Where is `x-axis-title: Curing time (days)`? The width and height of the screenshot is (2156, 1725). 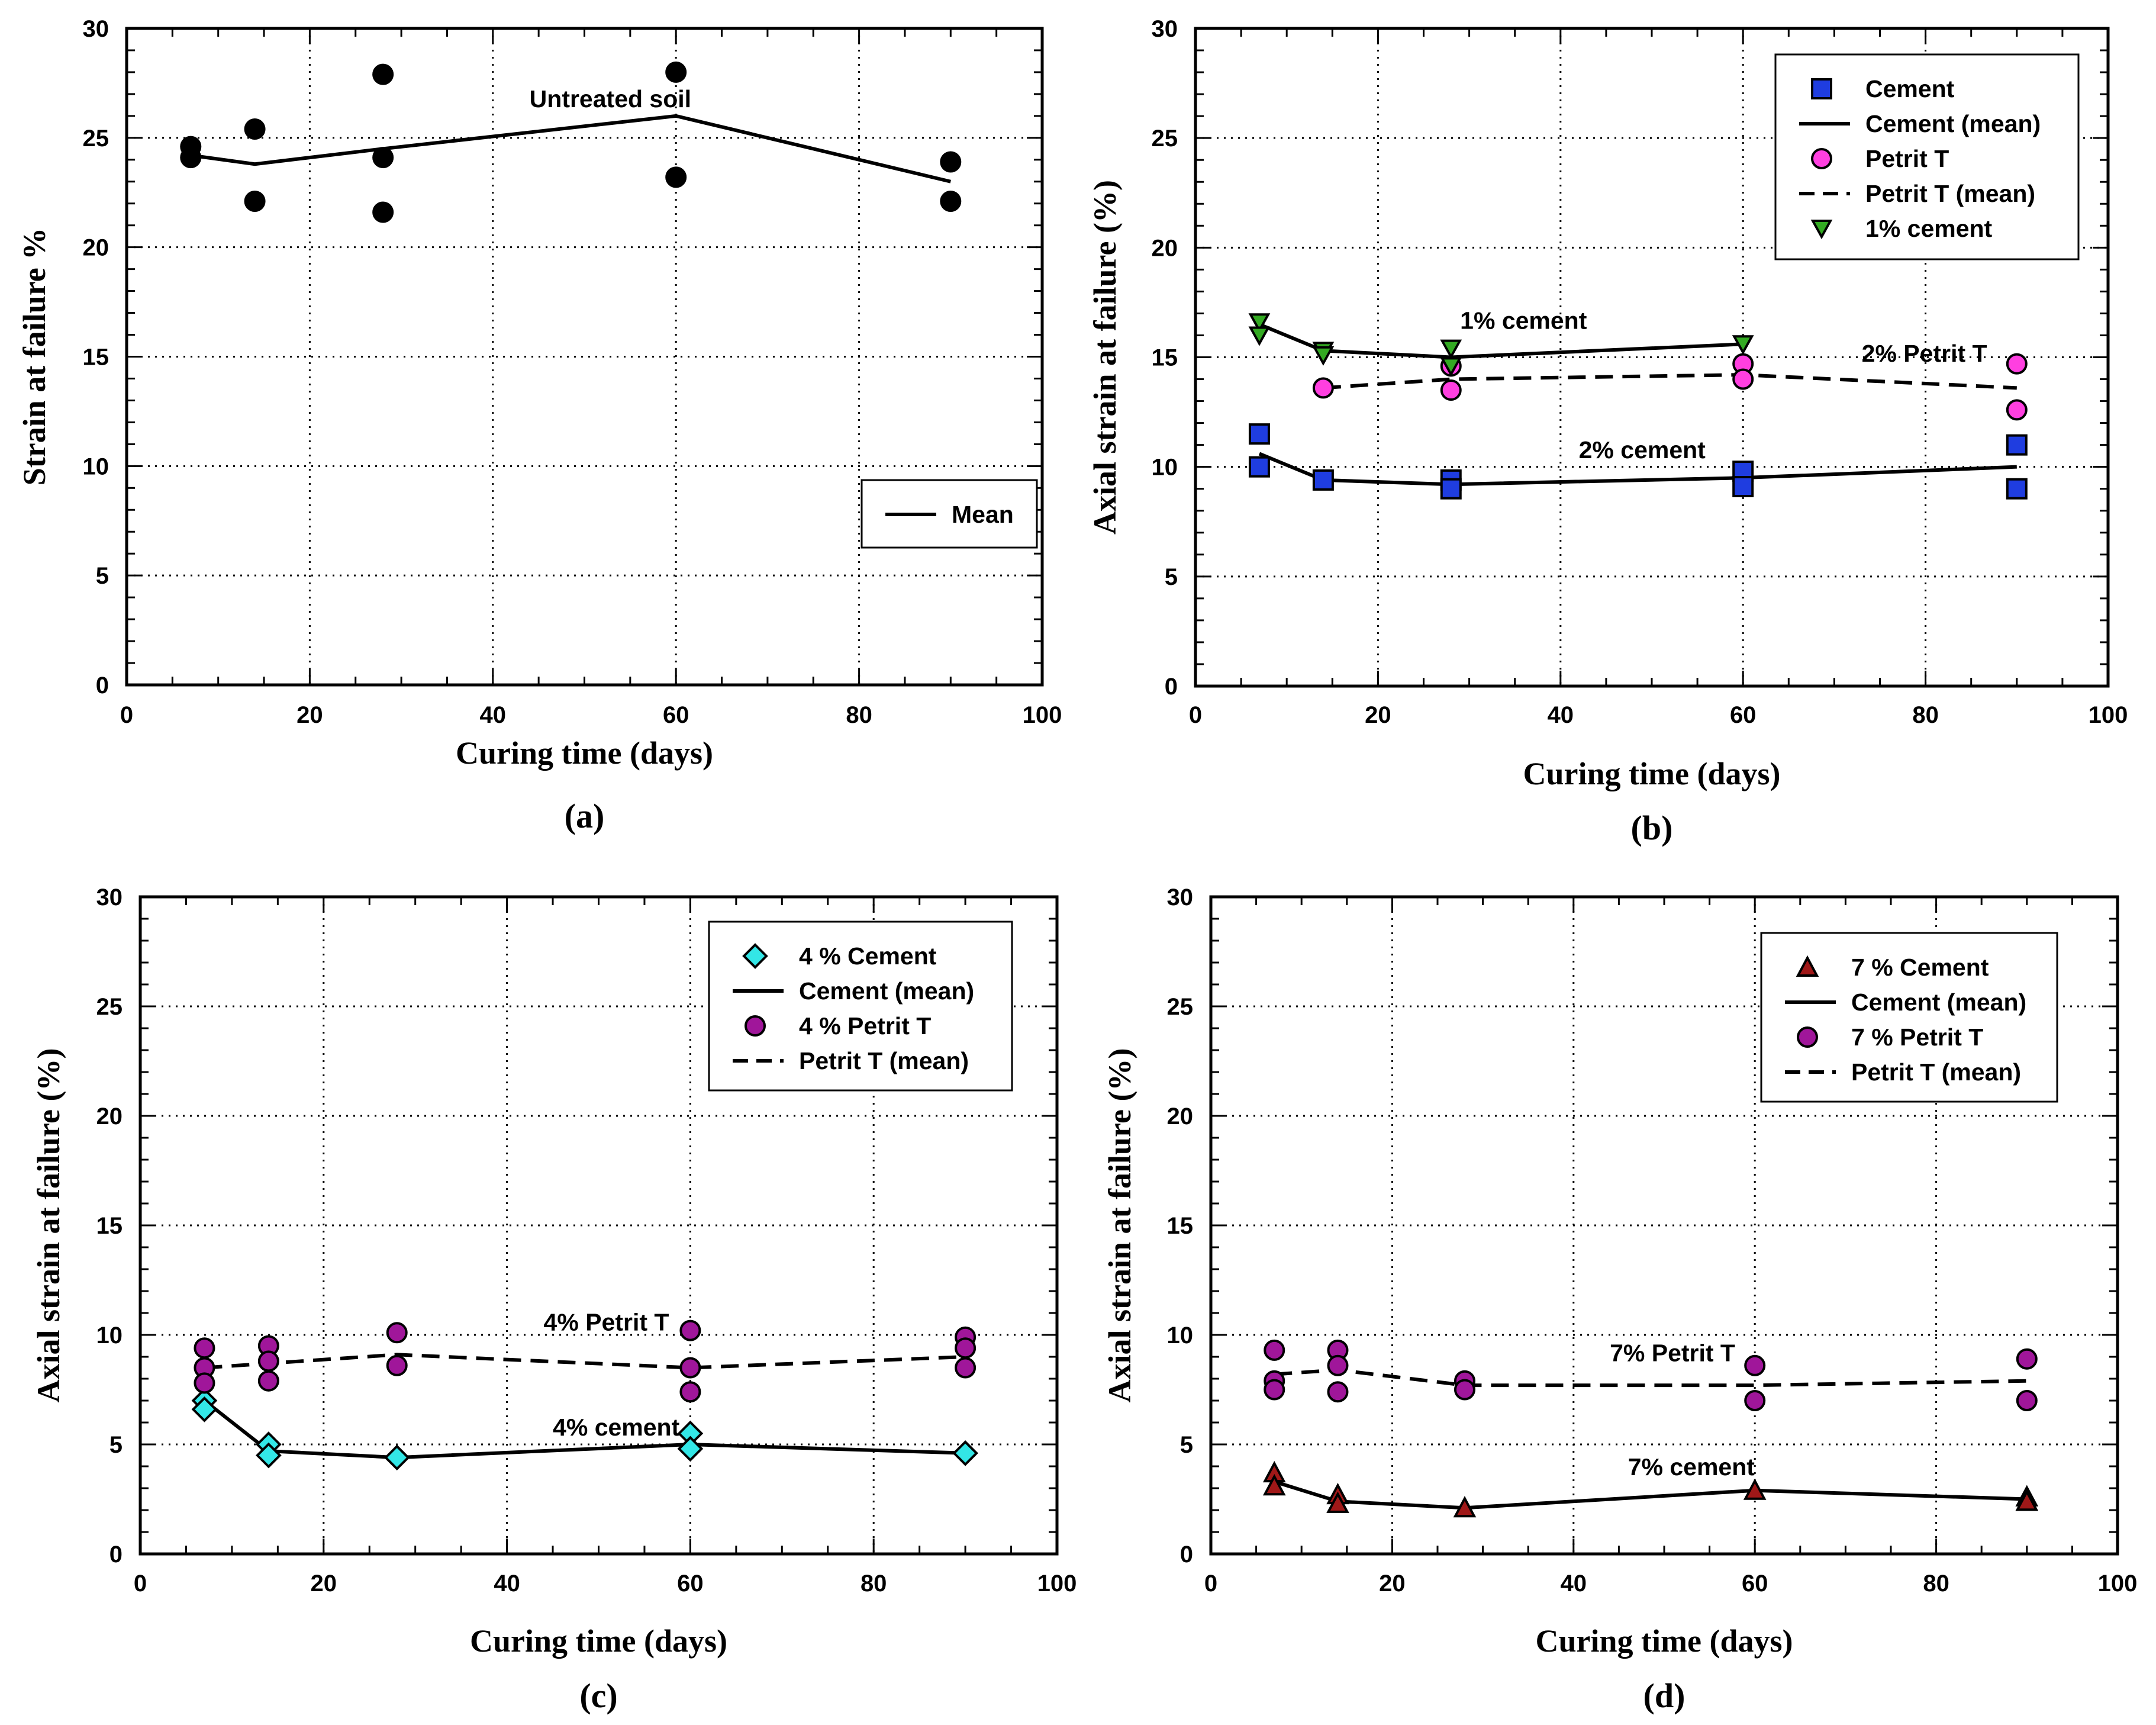 x-axis-title: Curing time (days) is located at coordinates (1664, 1641).